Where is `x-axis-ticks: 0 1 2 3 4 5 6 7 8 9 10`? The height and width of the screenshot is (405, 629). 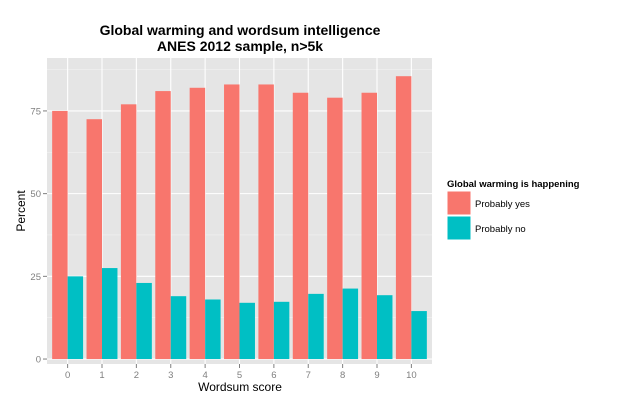
x-axis-ticks: 0 1 2 3 4 5 6 7 8 9 10 is located at coordinates (241, 372).